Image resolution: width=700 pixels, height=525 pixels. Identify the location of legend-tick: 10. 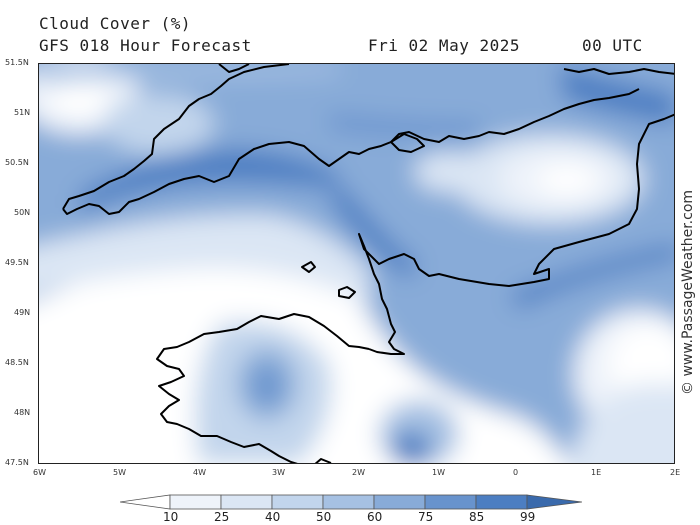
(171, 517).